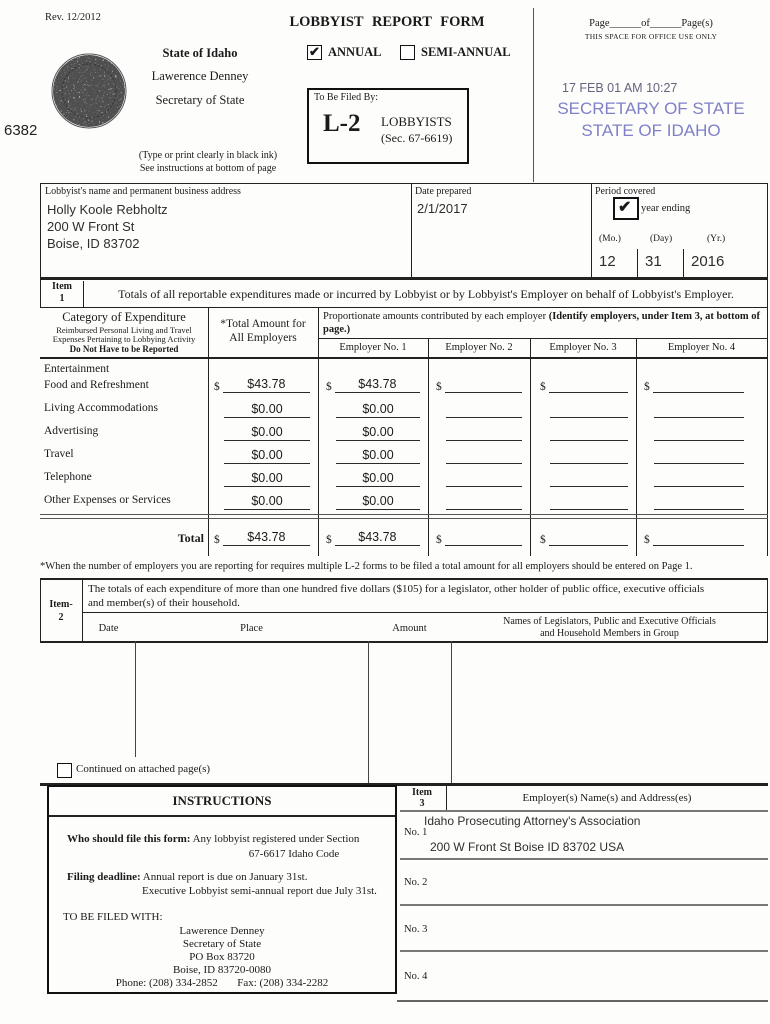  Describe the element at coordinates (582, 1001) in the screenshot. I see `item3-bottom-line` at that location.